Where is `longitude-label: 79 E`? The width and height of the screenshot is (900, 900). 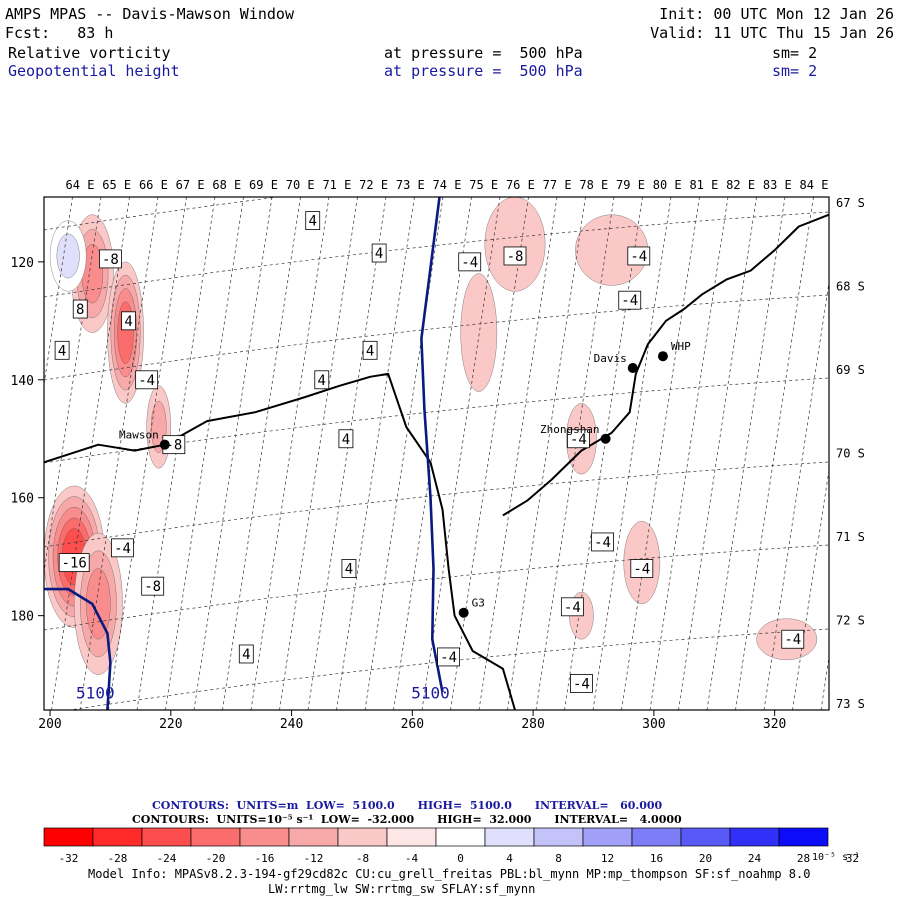 longitude-label: 79 E is located at coordinates (630, 185).